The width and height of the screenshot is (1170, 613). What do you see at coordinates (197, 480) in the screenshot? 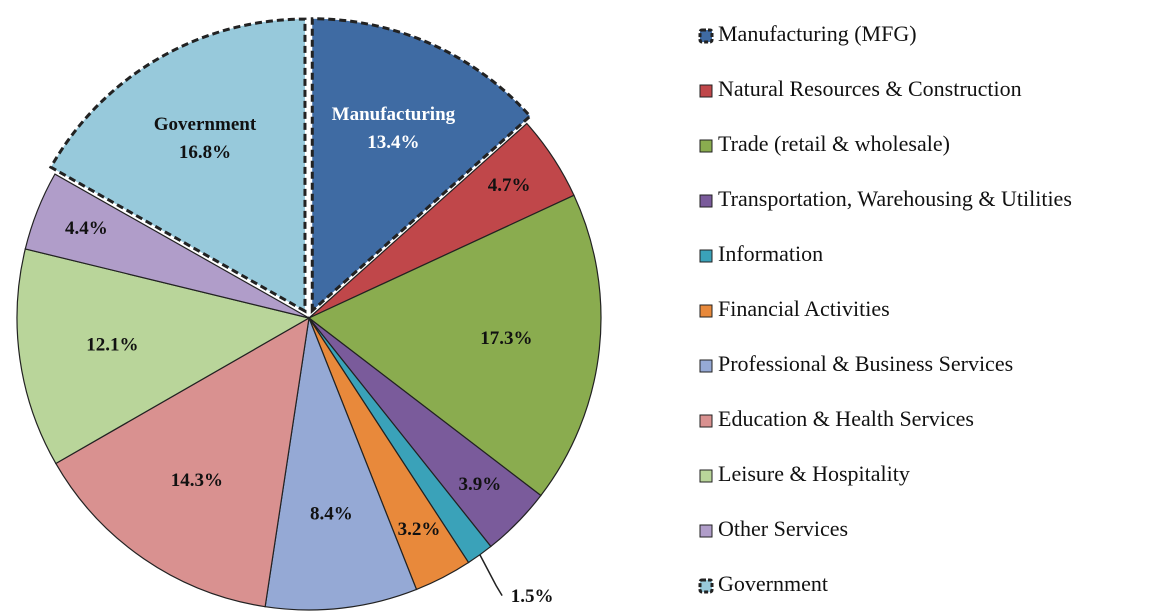
I see `slice-label: 14.3%` at bounding box center [197, 480].